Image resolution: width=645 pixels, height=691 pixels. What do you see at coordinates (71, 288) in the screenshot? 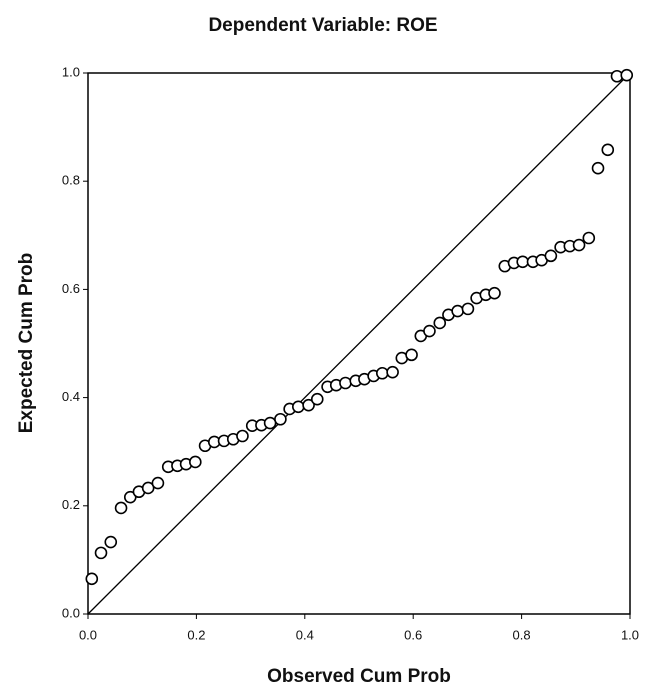
I see `y-tick-label: 0.6` at bounding box center [71, 288].